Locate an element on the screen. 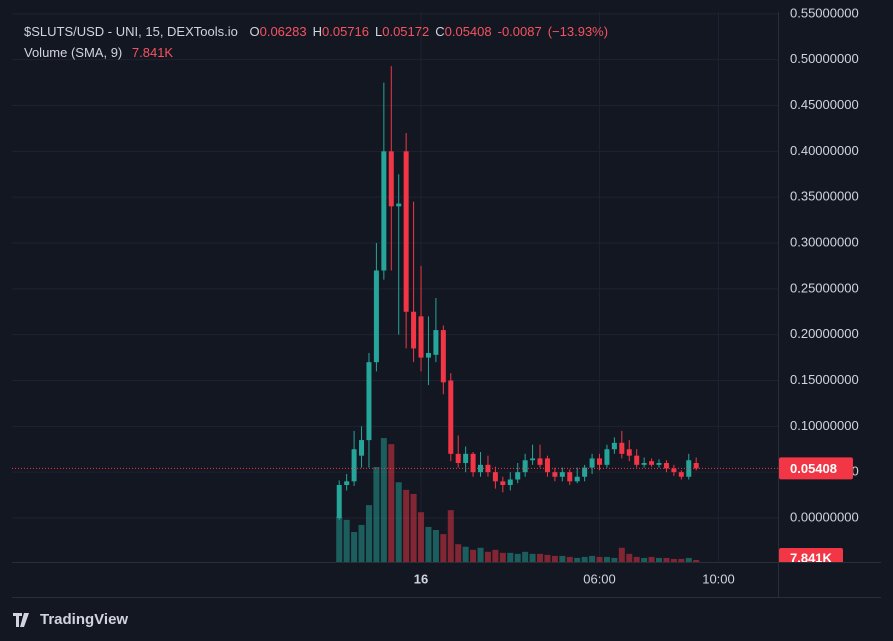  y-tick-label: 0.50000000 is located at coordinates (824, 58).